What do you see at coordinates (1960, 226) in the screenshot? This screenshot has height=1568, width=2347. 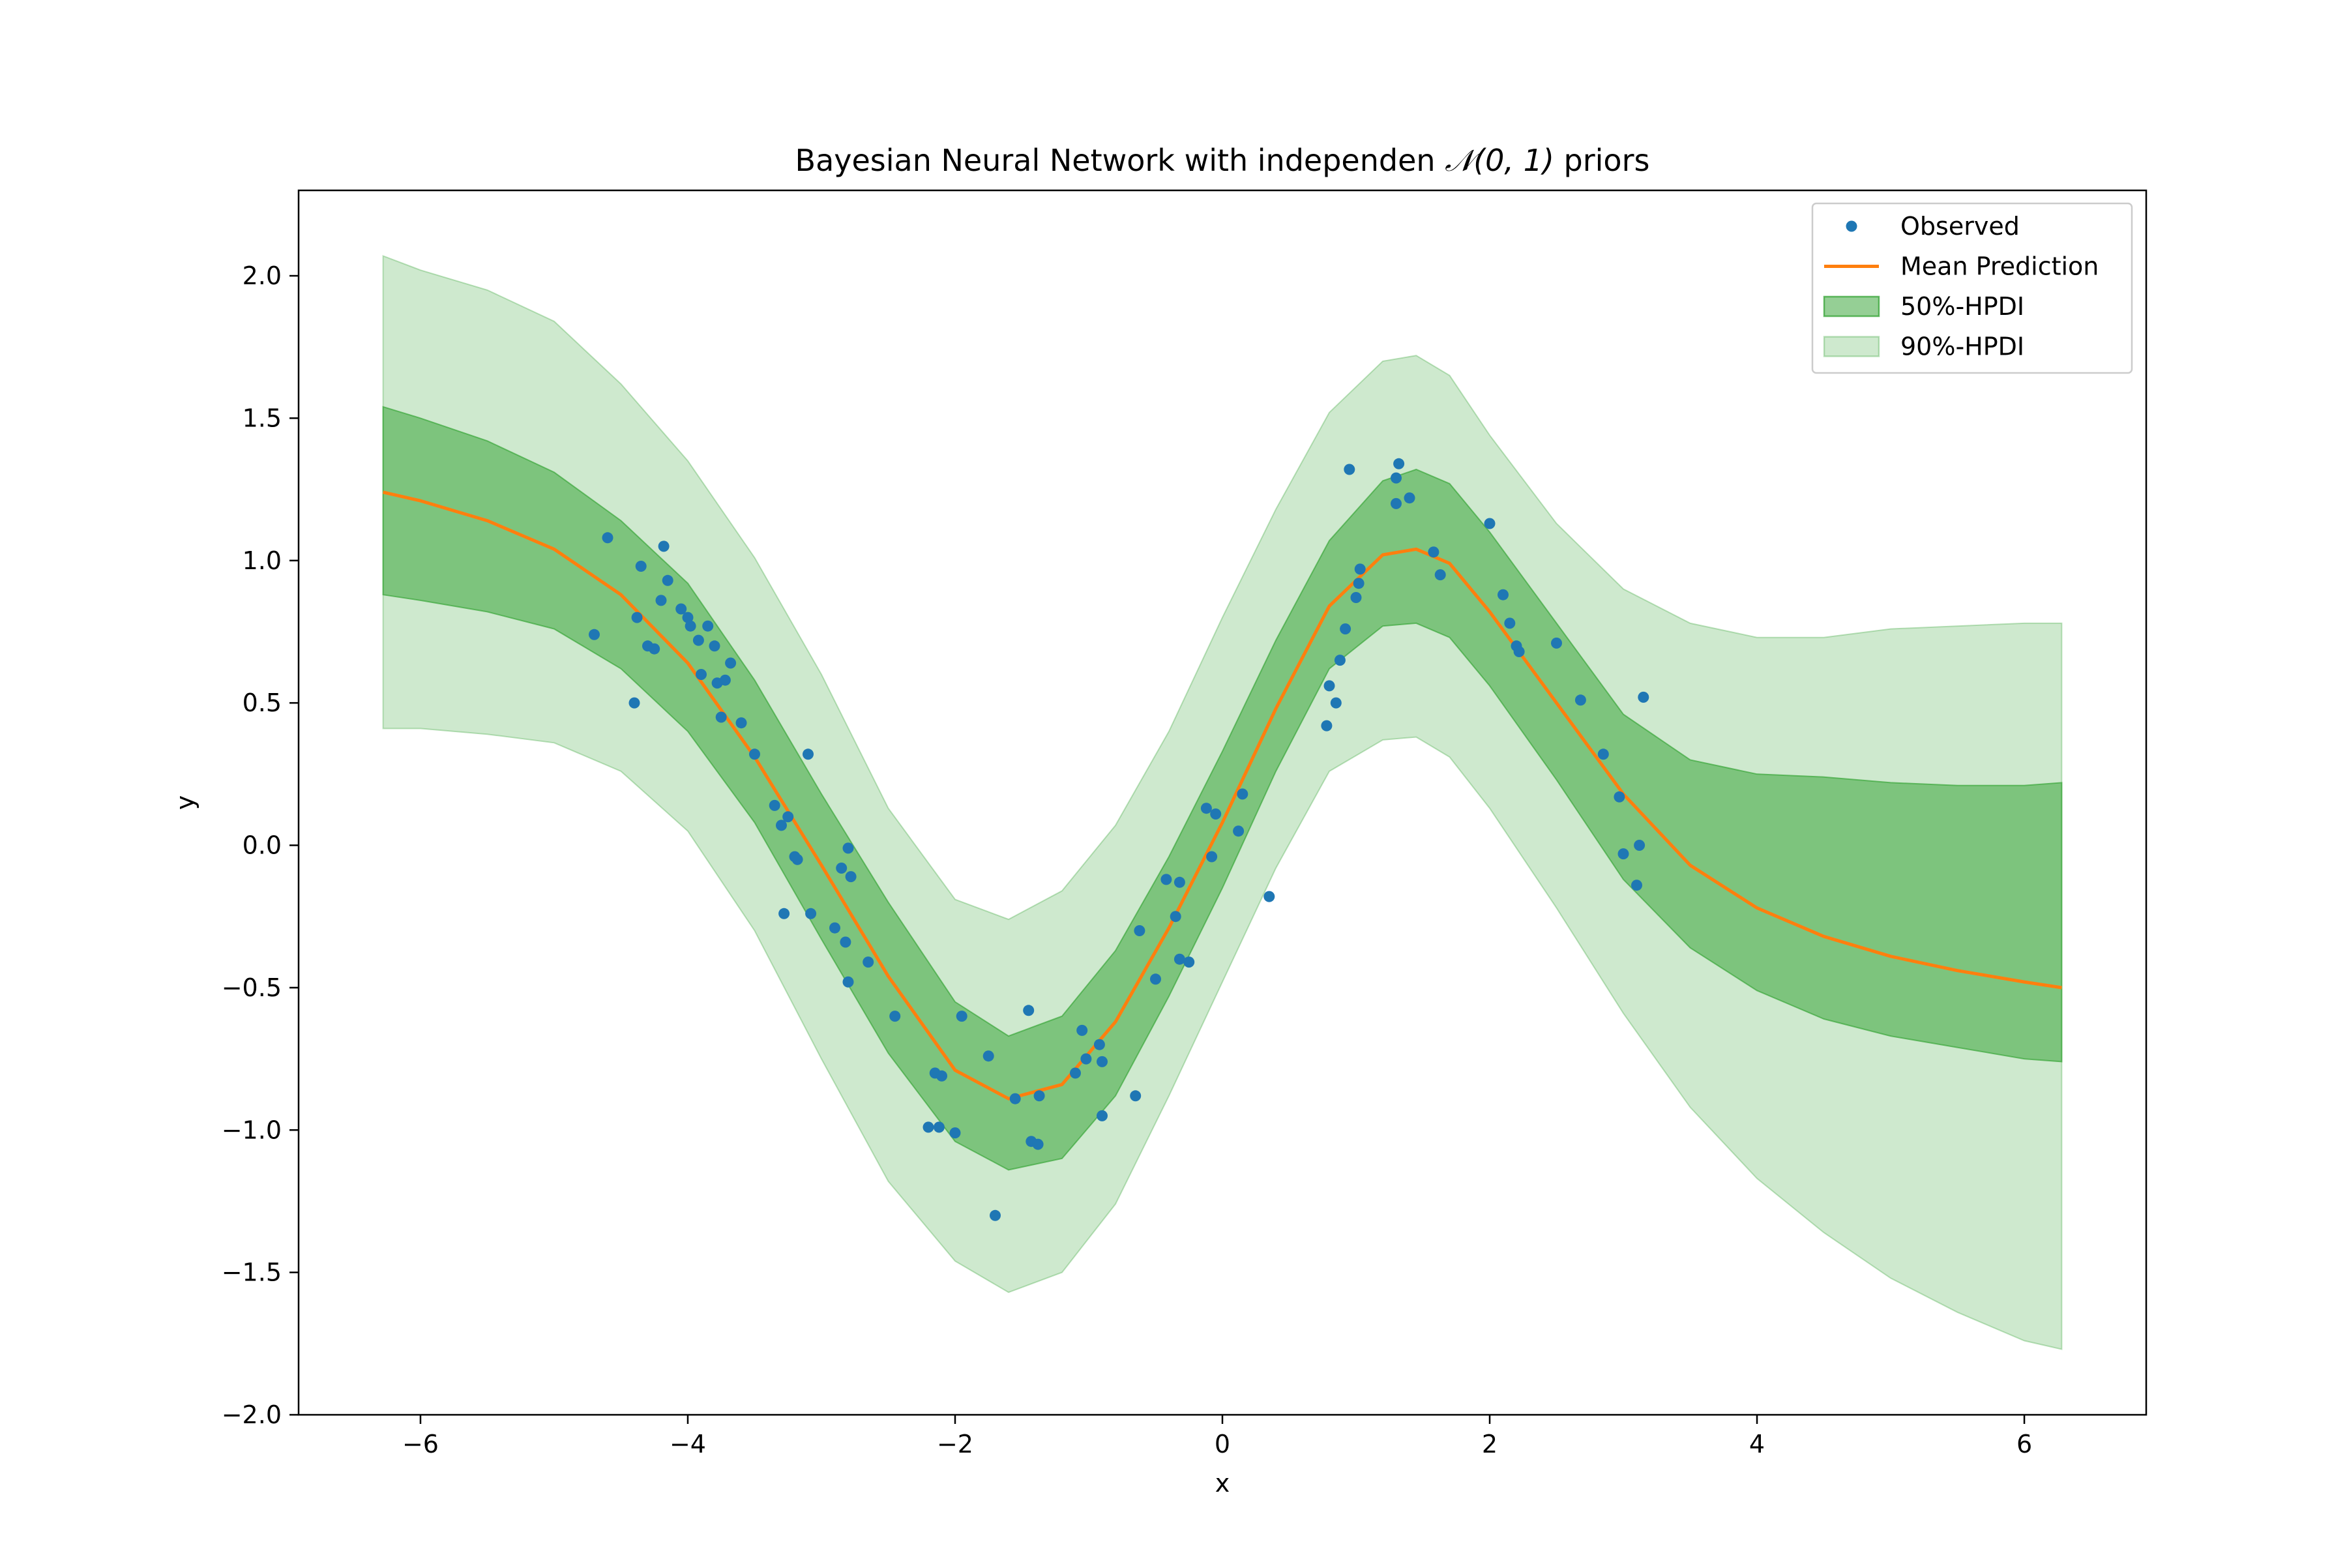 I see `legend-label: Observed` at bounding box center [1960, 226].